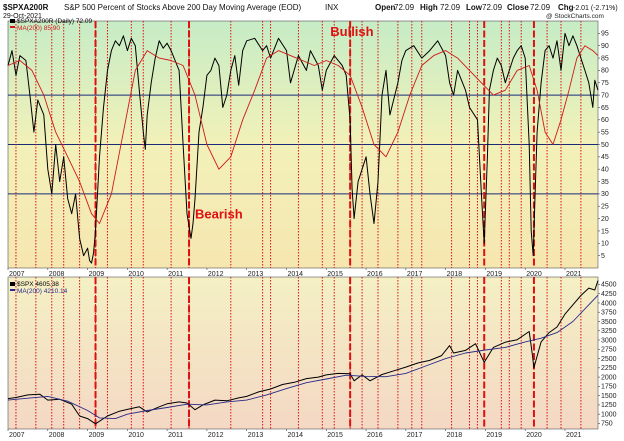 This screenshot has width=624, height=441. Describe the element at coordinates (605, 157) in the screenshot. I see `y-tick-label: 45` at that location.